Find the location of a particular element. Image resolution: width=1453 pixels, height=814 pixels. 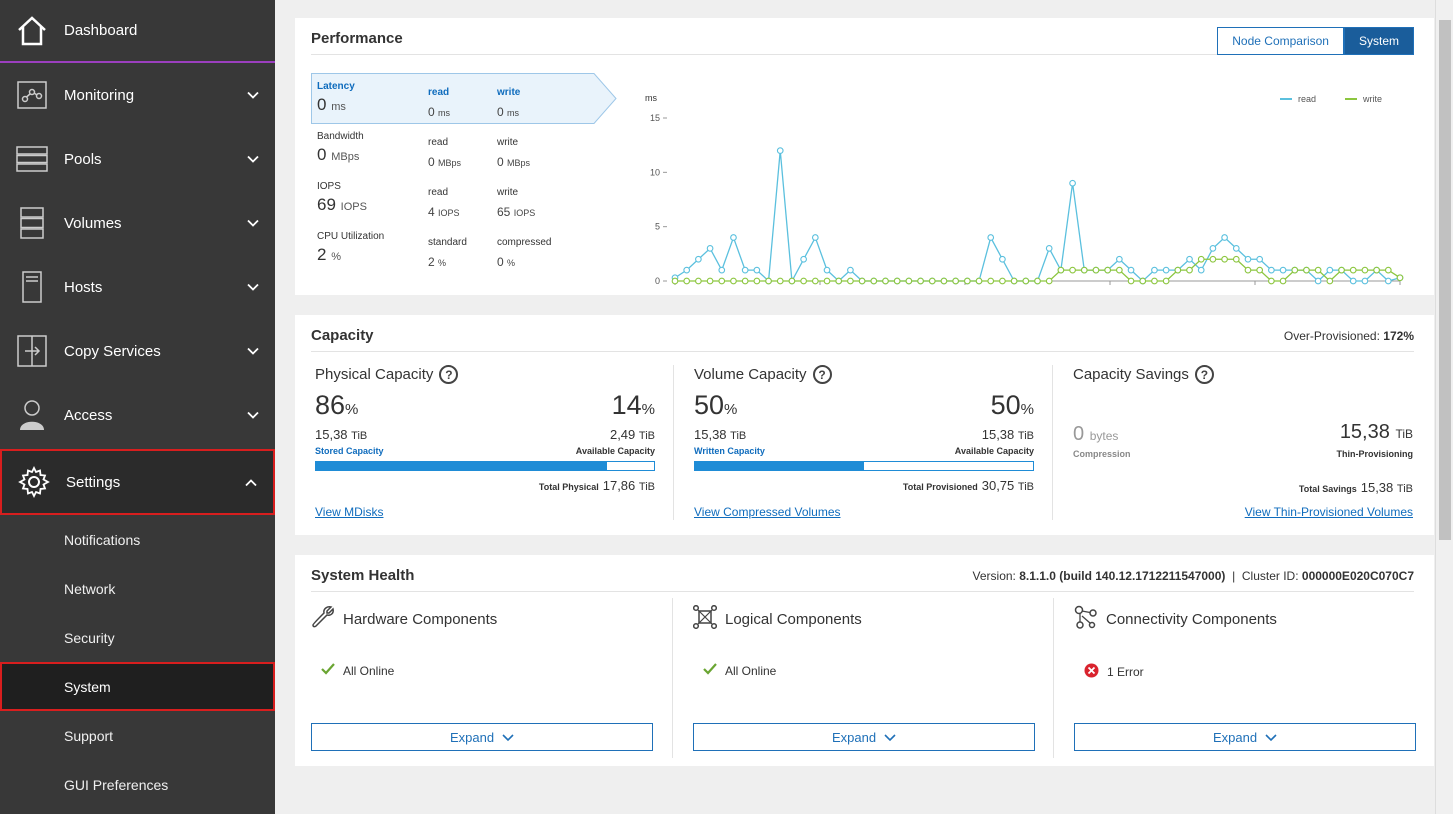

sidebar-item-label: Monitoring is located at coordinates (99, 95).